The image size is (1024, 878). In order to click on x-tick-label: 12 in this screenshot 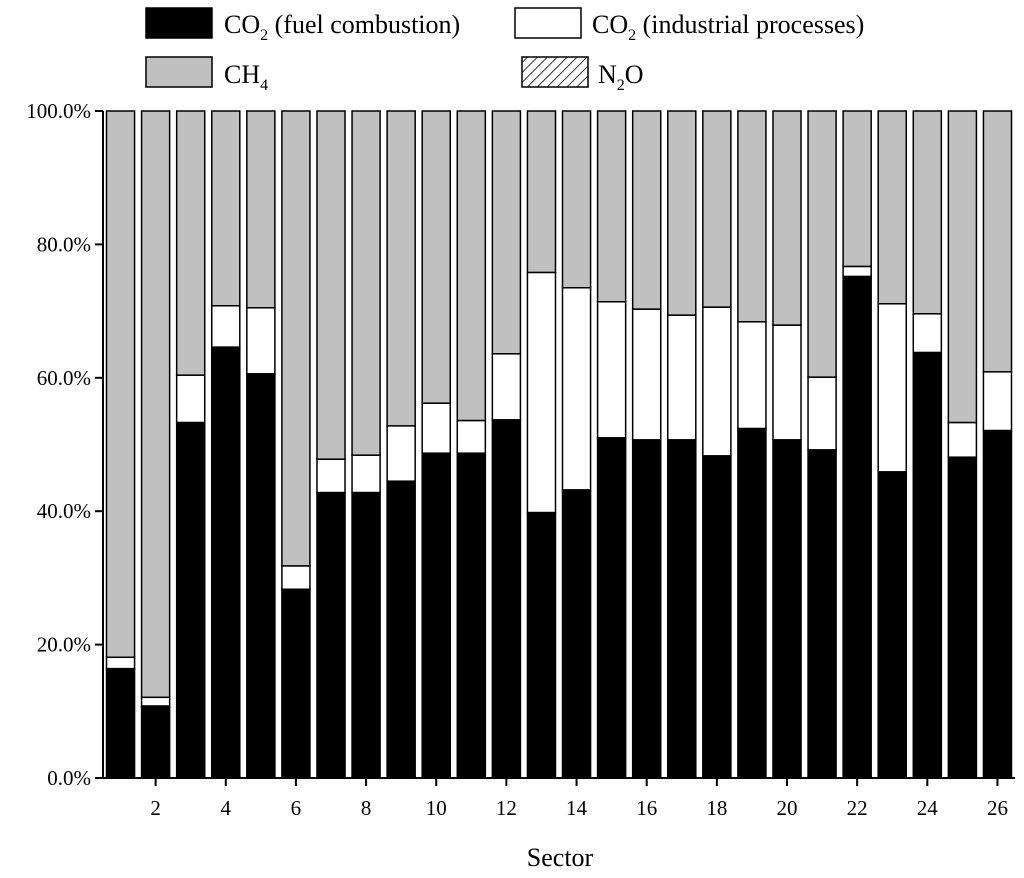, I will do `click(506, 808)`.